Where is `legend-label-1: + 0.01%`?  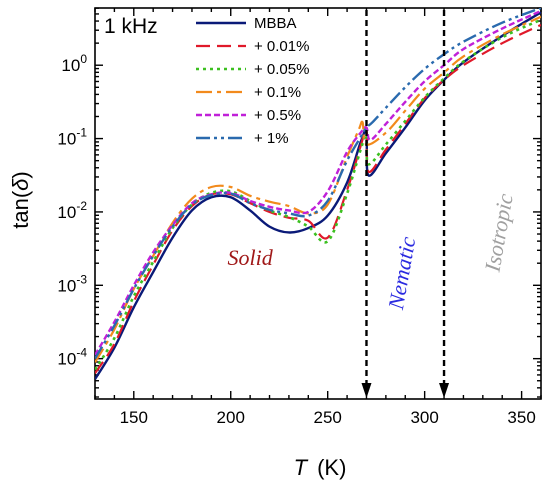 legend-label-1: + 0.01% is located at coordinates (281, 46).